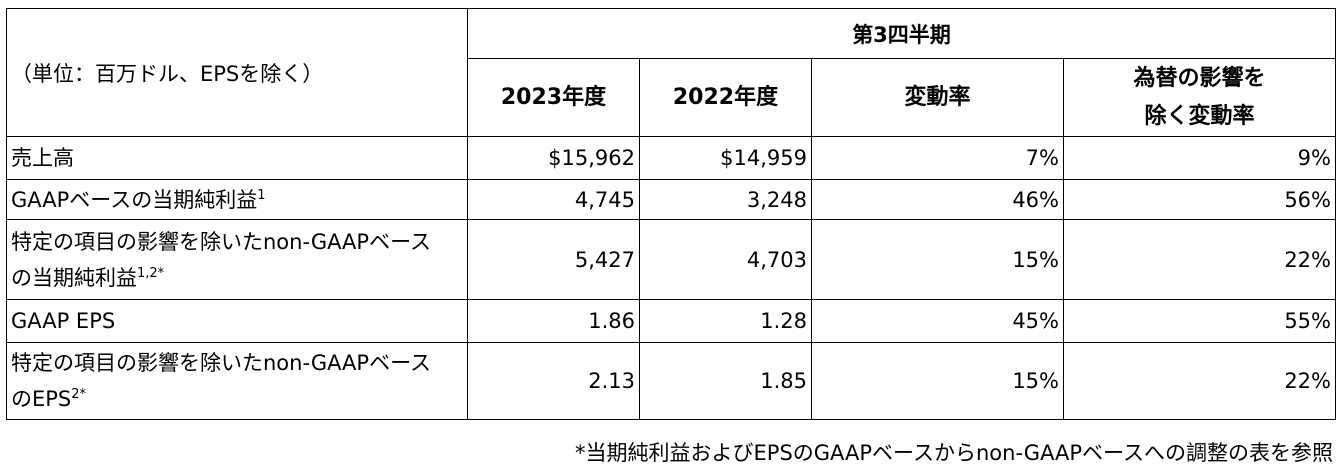  What do you see at coordinates (79, 394) in the screenshot?
I see `footnote-marker: 2*` at bounding box center [79, 394].